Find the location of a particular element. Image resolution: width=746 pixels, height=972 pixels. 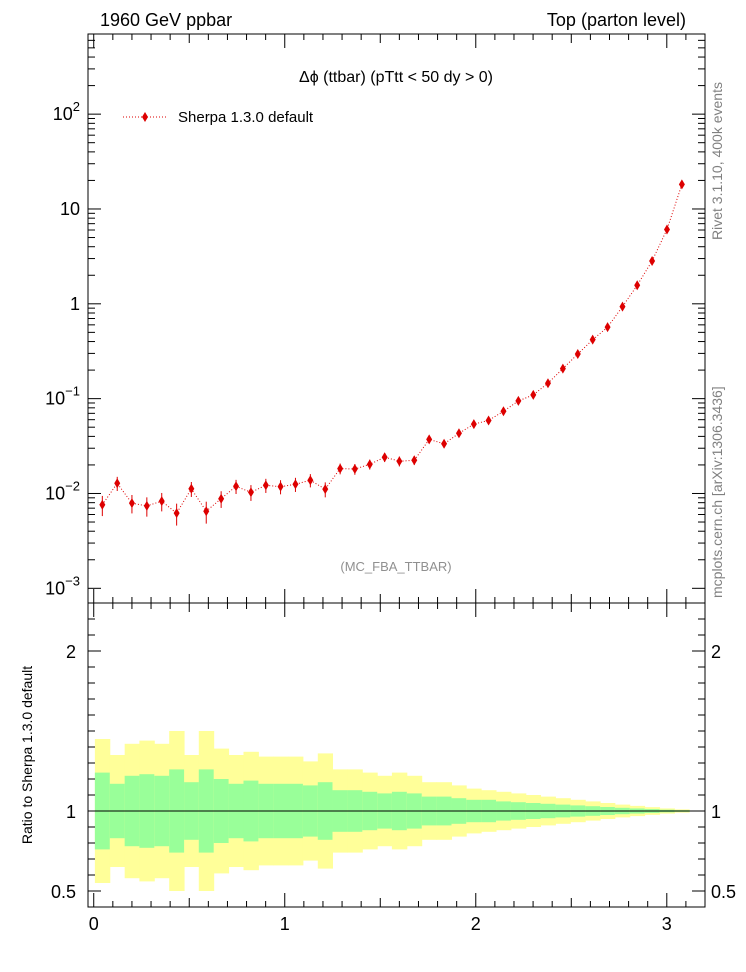

y-tick-label: 10² is located at coordinates (66, 111).